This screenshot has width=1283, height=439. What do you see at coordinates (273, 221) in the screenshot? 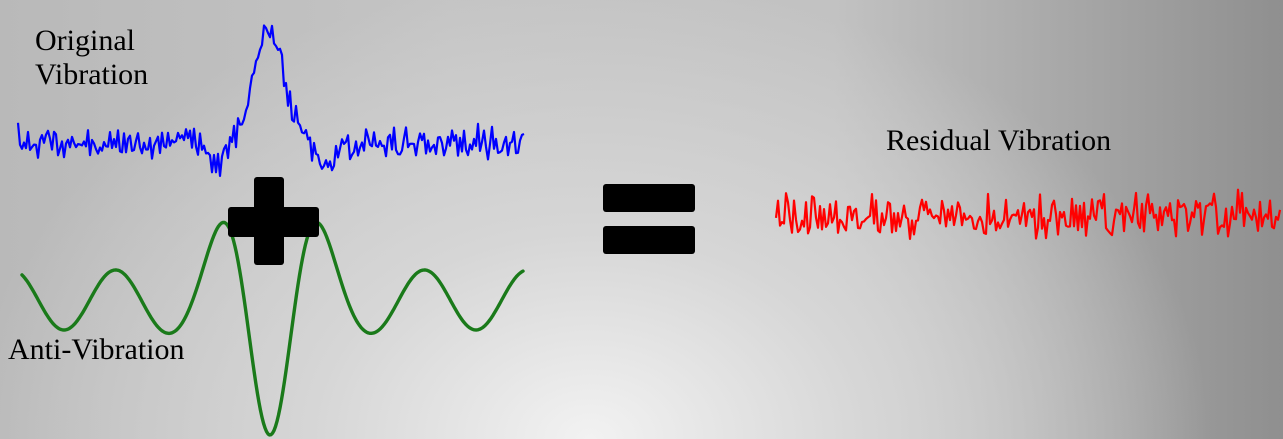
I see `plus-icon` at bounding box center [273, 221].